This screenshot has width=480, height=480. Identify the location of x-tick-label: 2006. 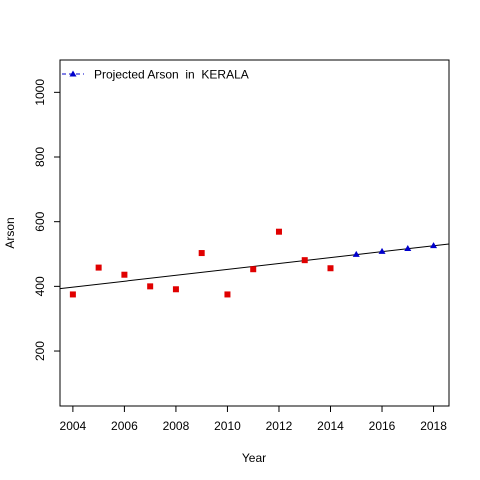
(124, 426).